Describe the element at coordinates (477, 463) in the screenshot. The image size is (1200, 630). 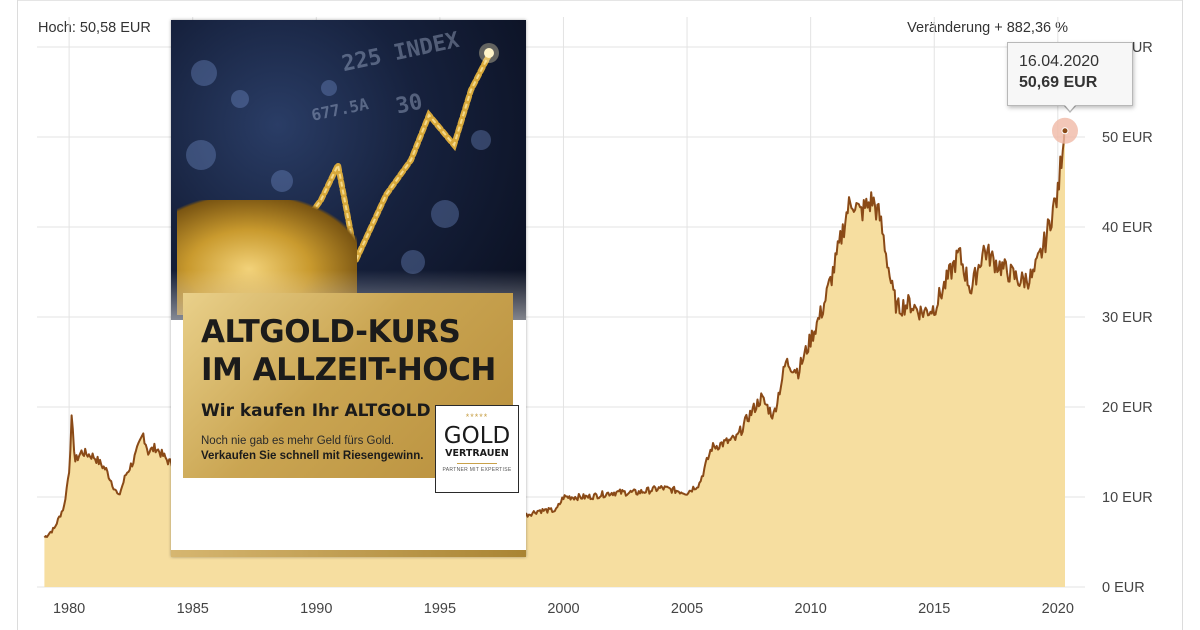
I see `logo-rule` at that location.